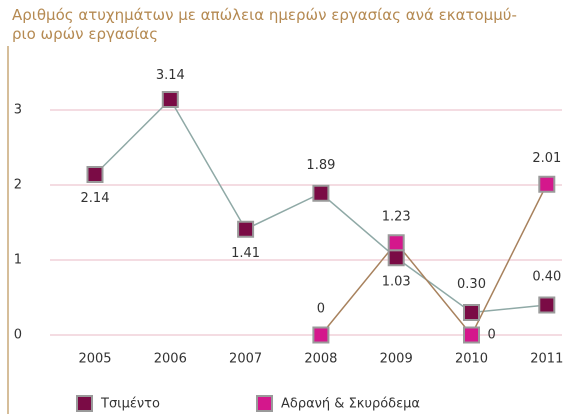 The height and width of the screenshot is (414, 566). Describe the element at coordinates (85, 34) in the screenshot. I see `chart-title: ριο ωρών εργασίας` at that location.